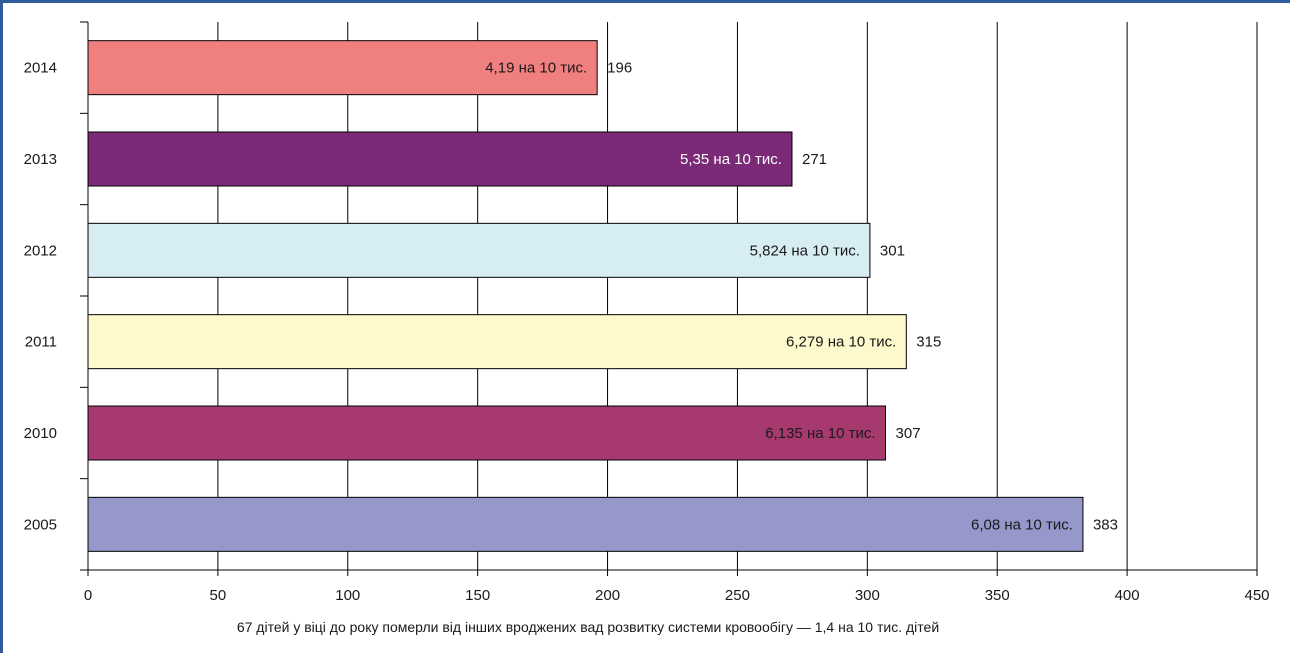 Image resolution: width=1290 pixels, height=653 pixels. I want to click on bar-rate-label: 6,08 на 10 тис., so click(1022, 524).